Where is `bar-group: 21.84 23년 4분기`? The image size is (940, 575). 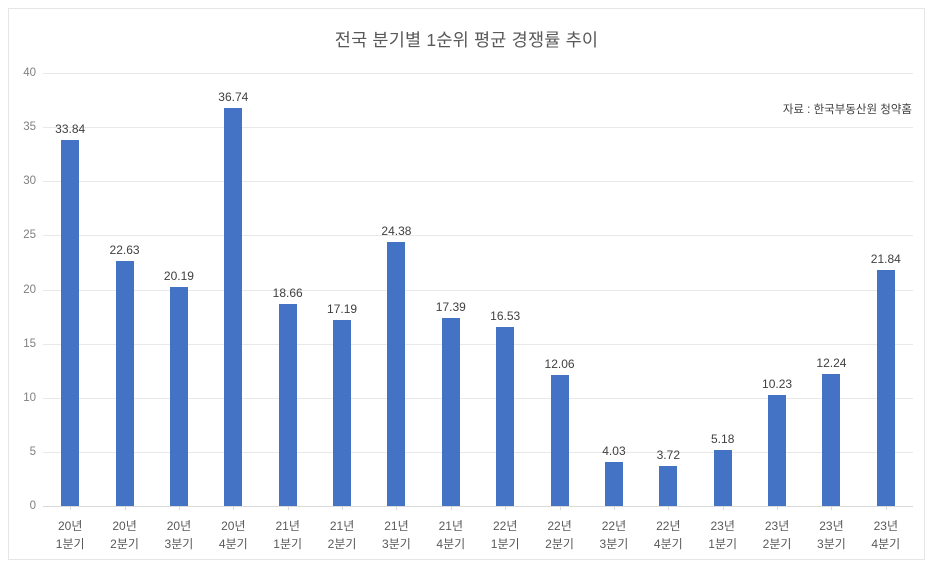
bar-group: 21.84 23년 4분기 is located at coordinates (886, 308).